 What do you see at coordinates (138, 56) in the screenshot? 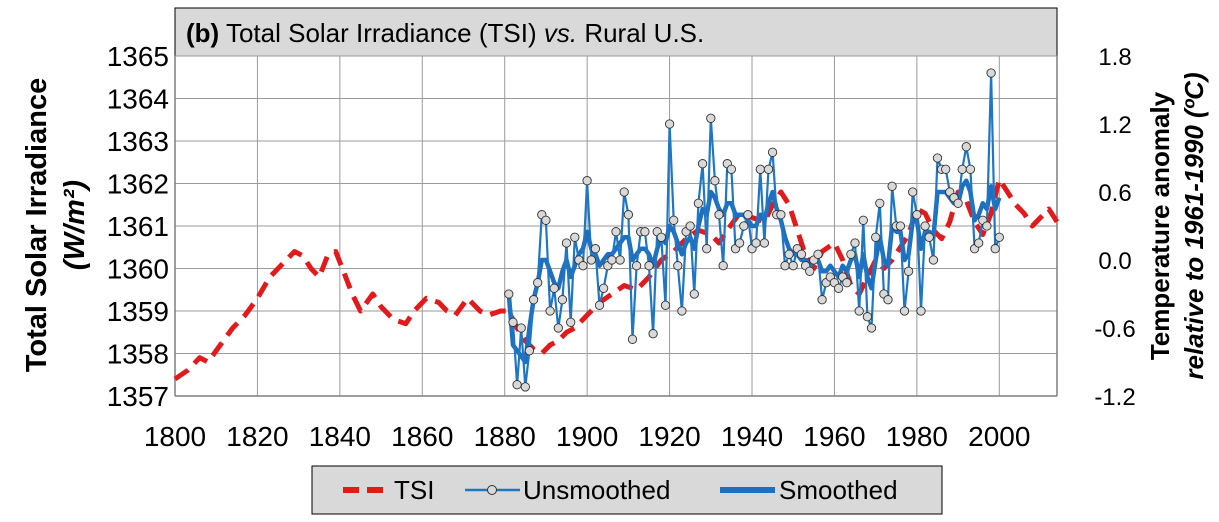
I see `y-left-tick-label: 1365` at bounding box center [138, 56].